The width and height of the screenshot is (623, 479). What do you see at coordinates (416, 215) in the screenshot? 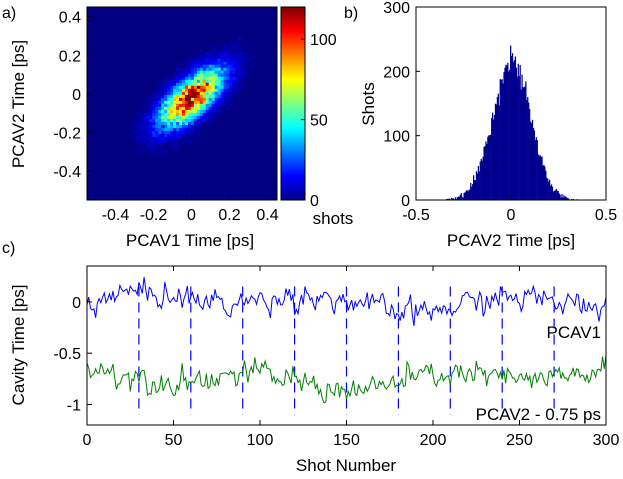
I see `histogram-x-tick-label: -0.5` at bounding box center [416, 215].